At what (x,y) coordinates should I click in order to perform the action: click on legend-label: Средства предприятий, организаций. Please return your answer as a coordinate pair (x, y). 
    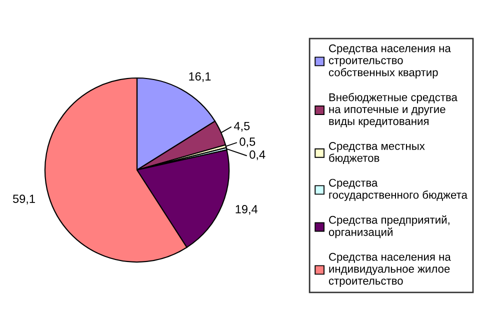
    Looking at the image, I should click on (389, 226).